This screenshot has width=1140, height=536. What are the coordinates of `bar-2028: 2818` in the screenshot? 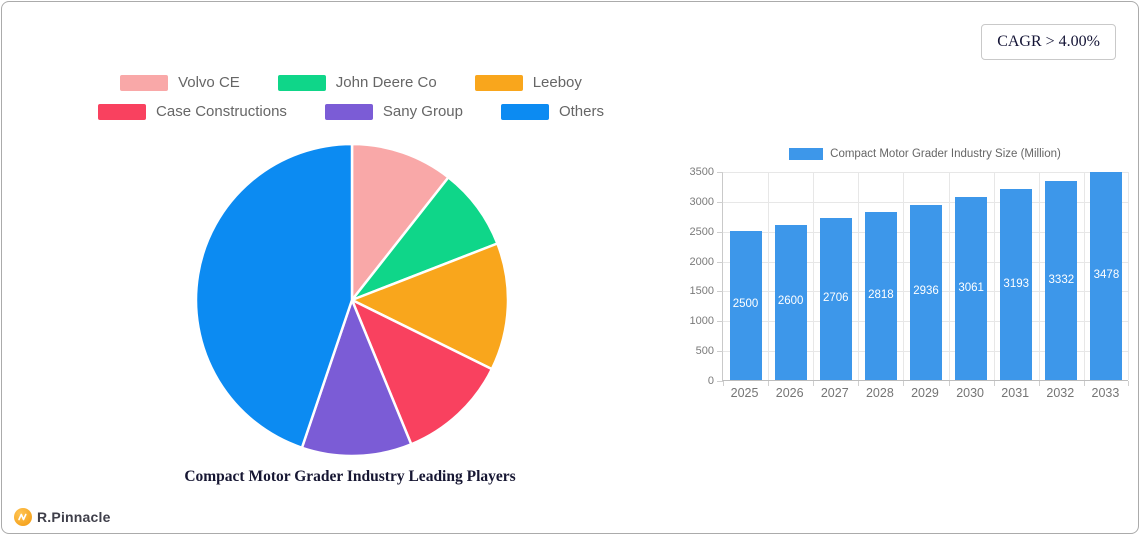 It's located at (880, 295).